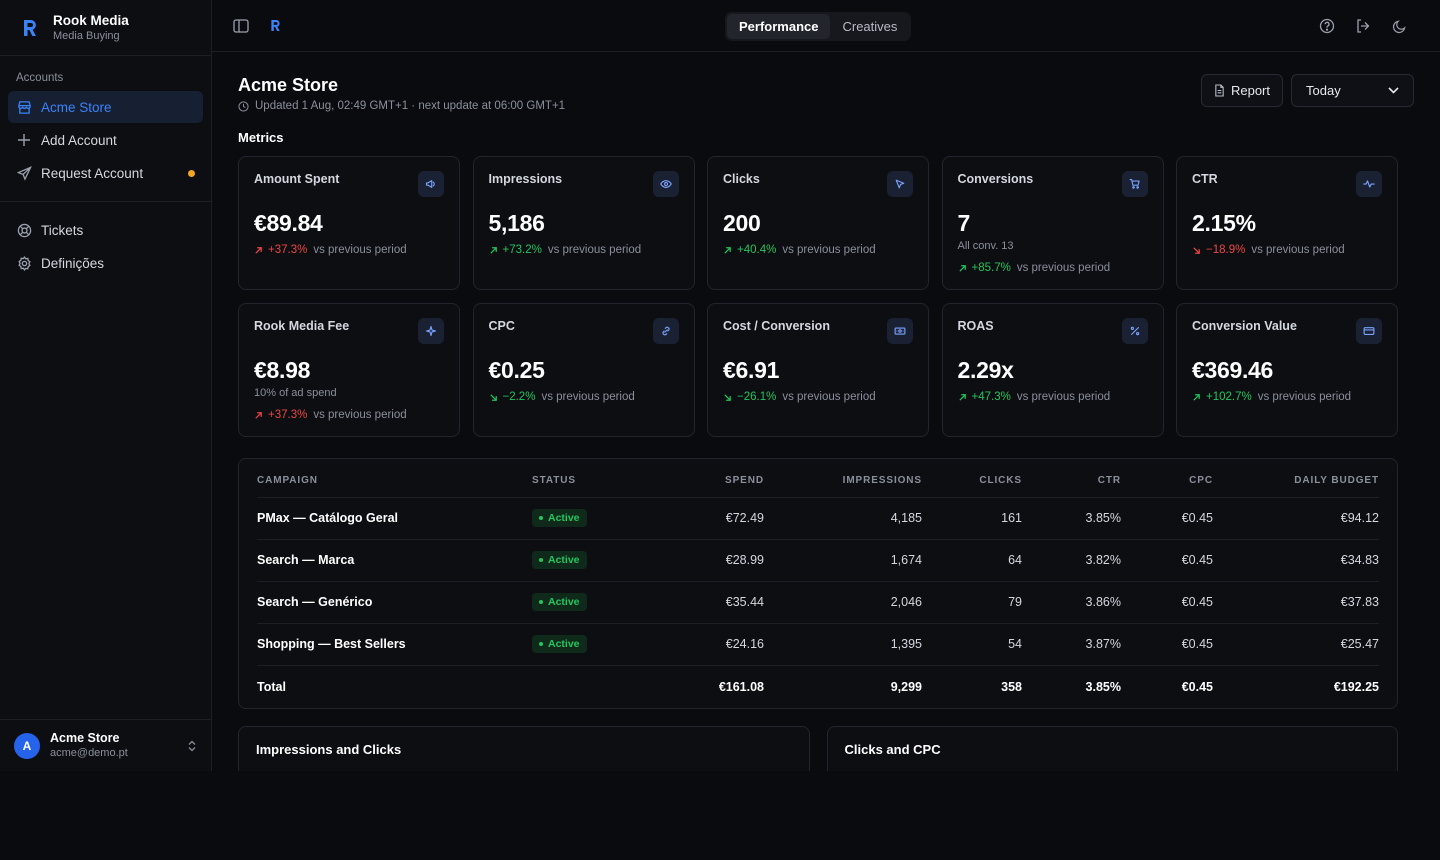  What do you see at coordinates (870, 26) in the screenshot?
I see `tab-creatives: Creatives` at bounding box center [870, 26].